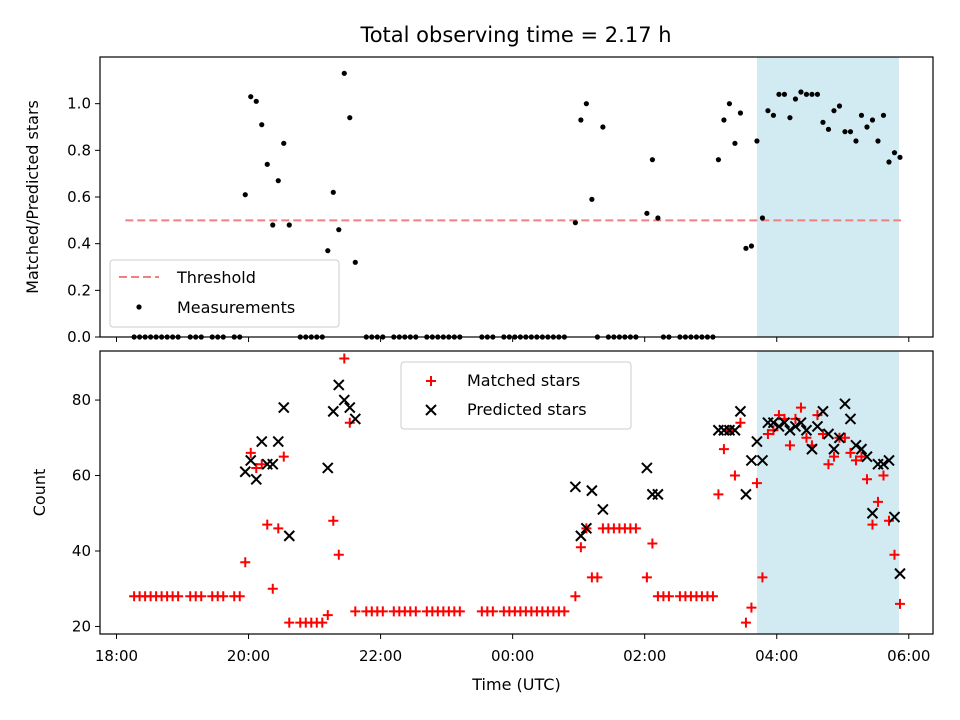  I want to click on legend-predicted-swatch, so click(431, 410).